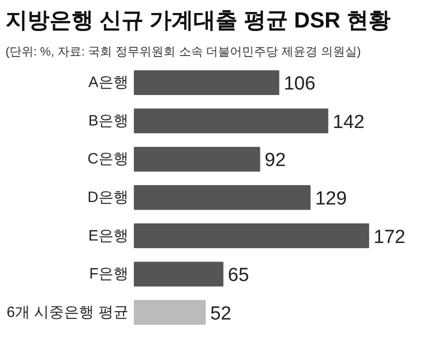  Describe the element at coordinates (390, 237) in the screenshot. I see `data-label: 172` at that location.